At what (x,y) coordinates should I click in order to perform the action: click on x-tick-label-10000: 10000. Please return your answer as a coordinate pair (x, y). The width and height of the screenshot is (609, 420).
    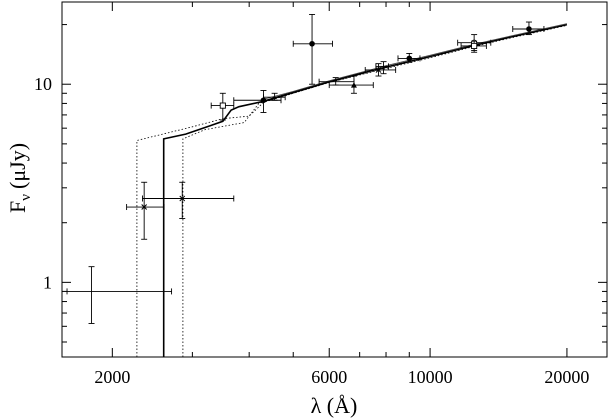
    Looking at the image, I should click on (430, 377).